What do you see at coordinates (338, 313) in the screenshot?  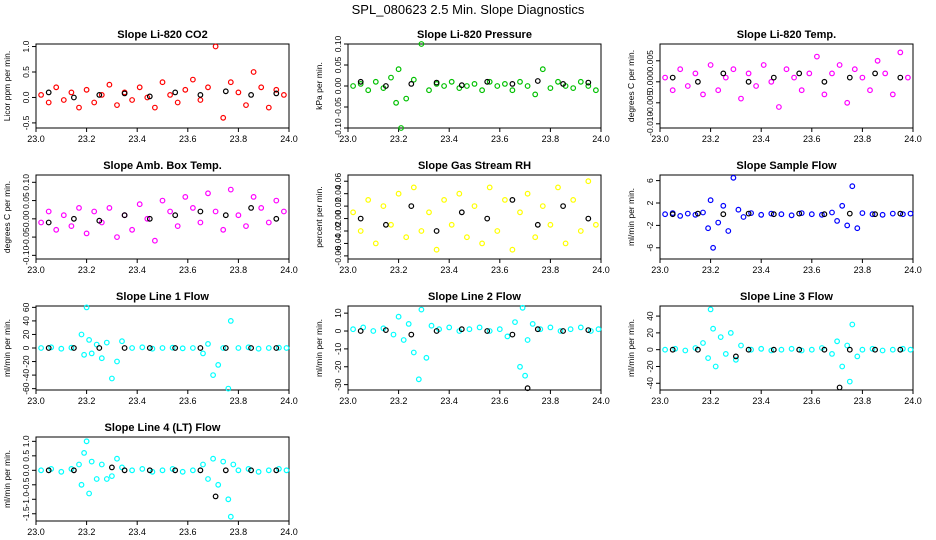 I see `y-tick-label: 10` at bounding box center [338, 313].